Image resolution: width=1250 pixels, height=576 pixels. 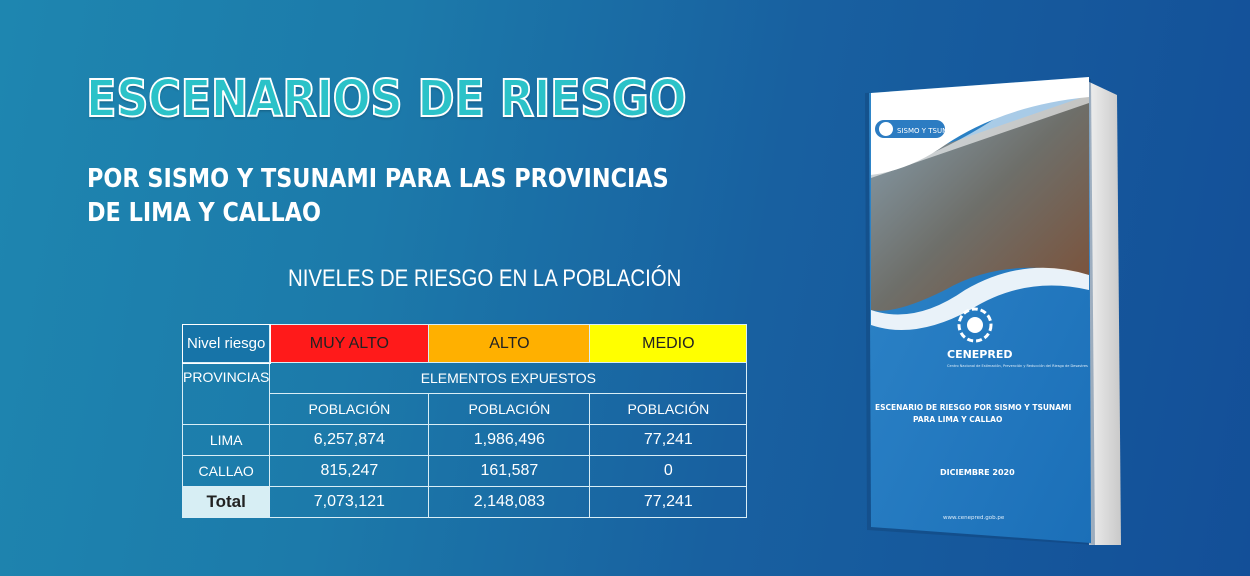 I want to click on cover-title-line-2: PARA LIMA Y CALLAO, so click(x=957, y=419).